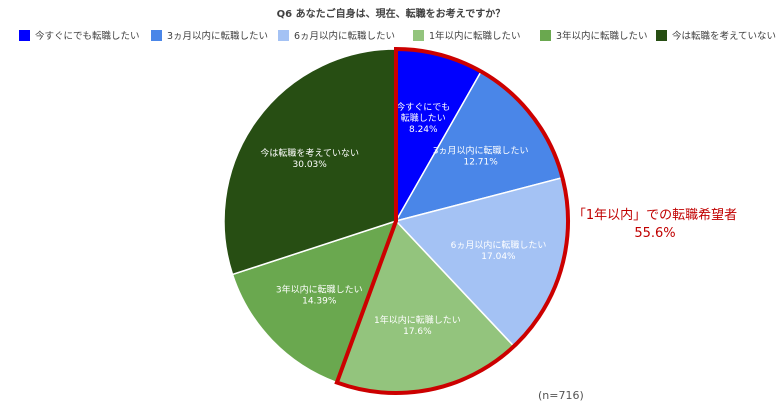  I want to click on slice-label-3-0: 1年以内に転職したい, so click(417, 320).